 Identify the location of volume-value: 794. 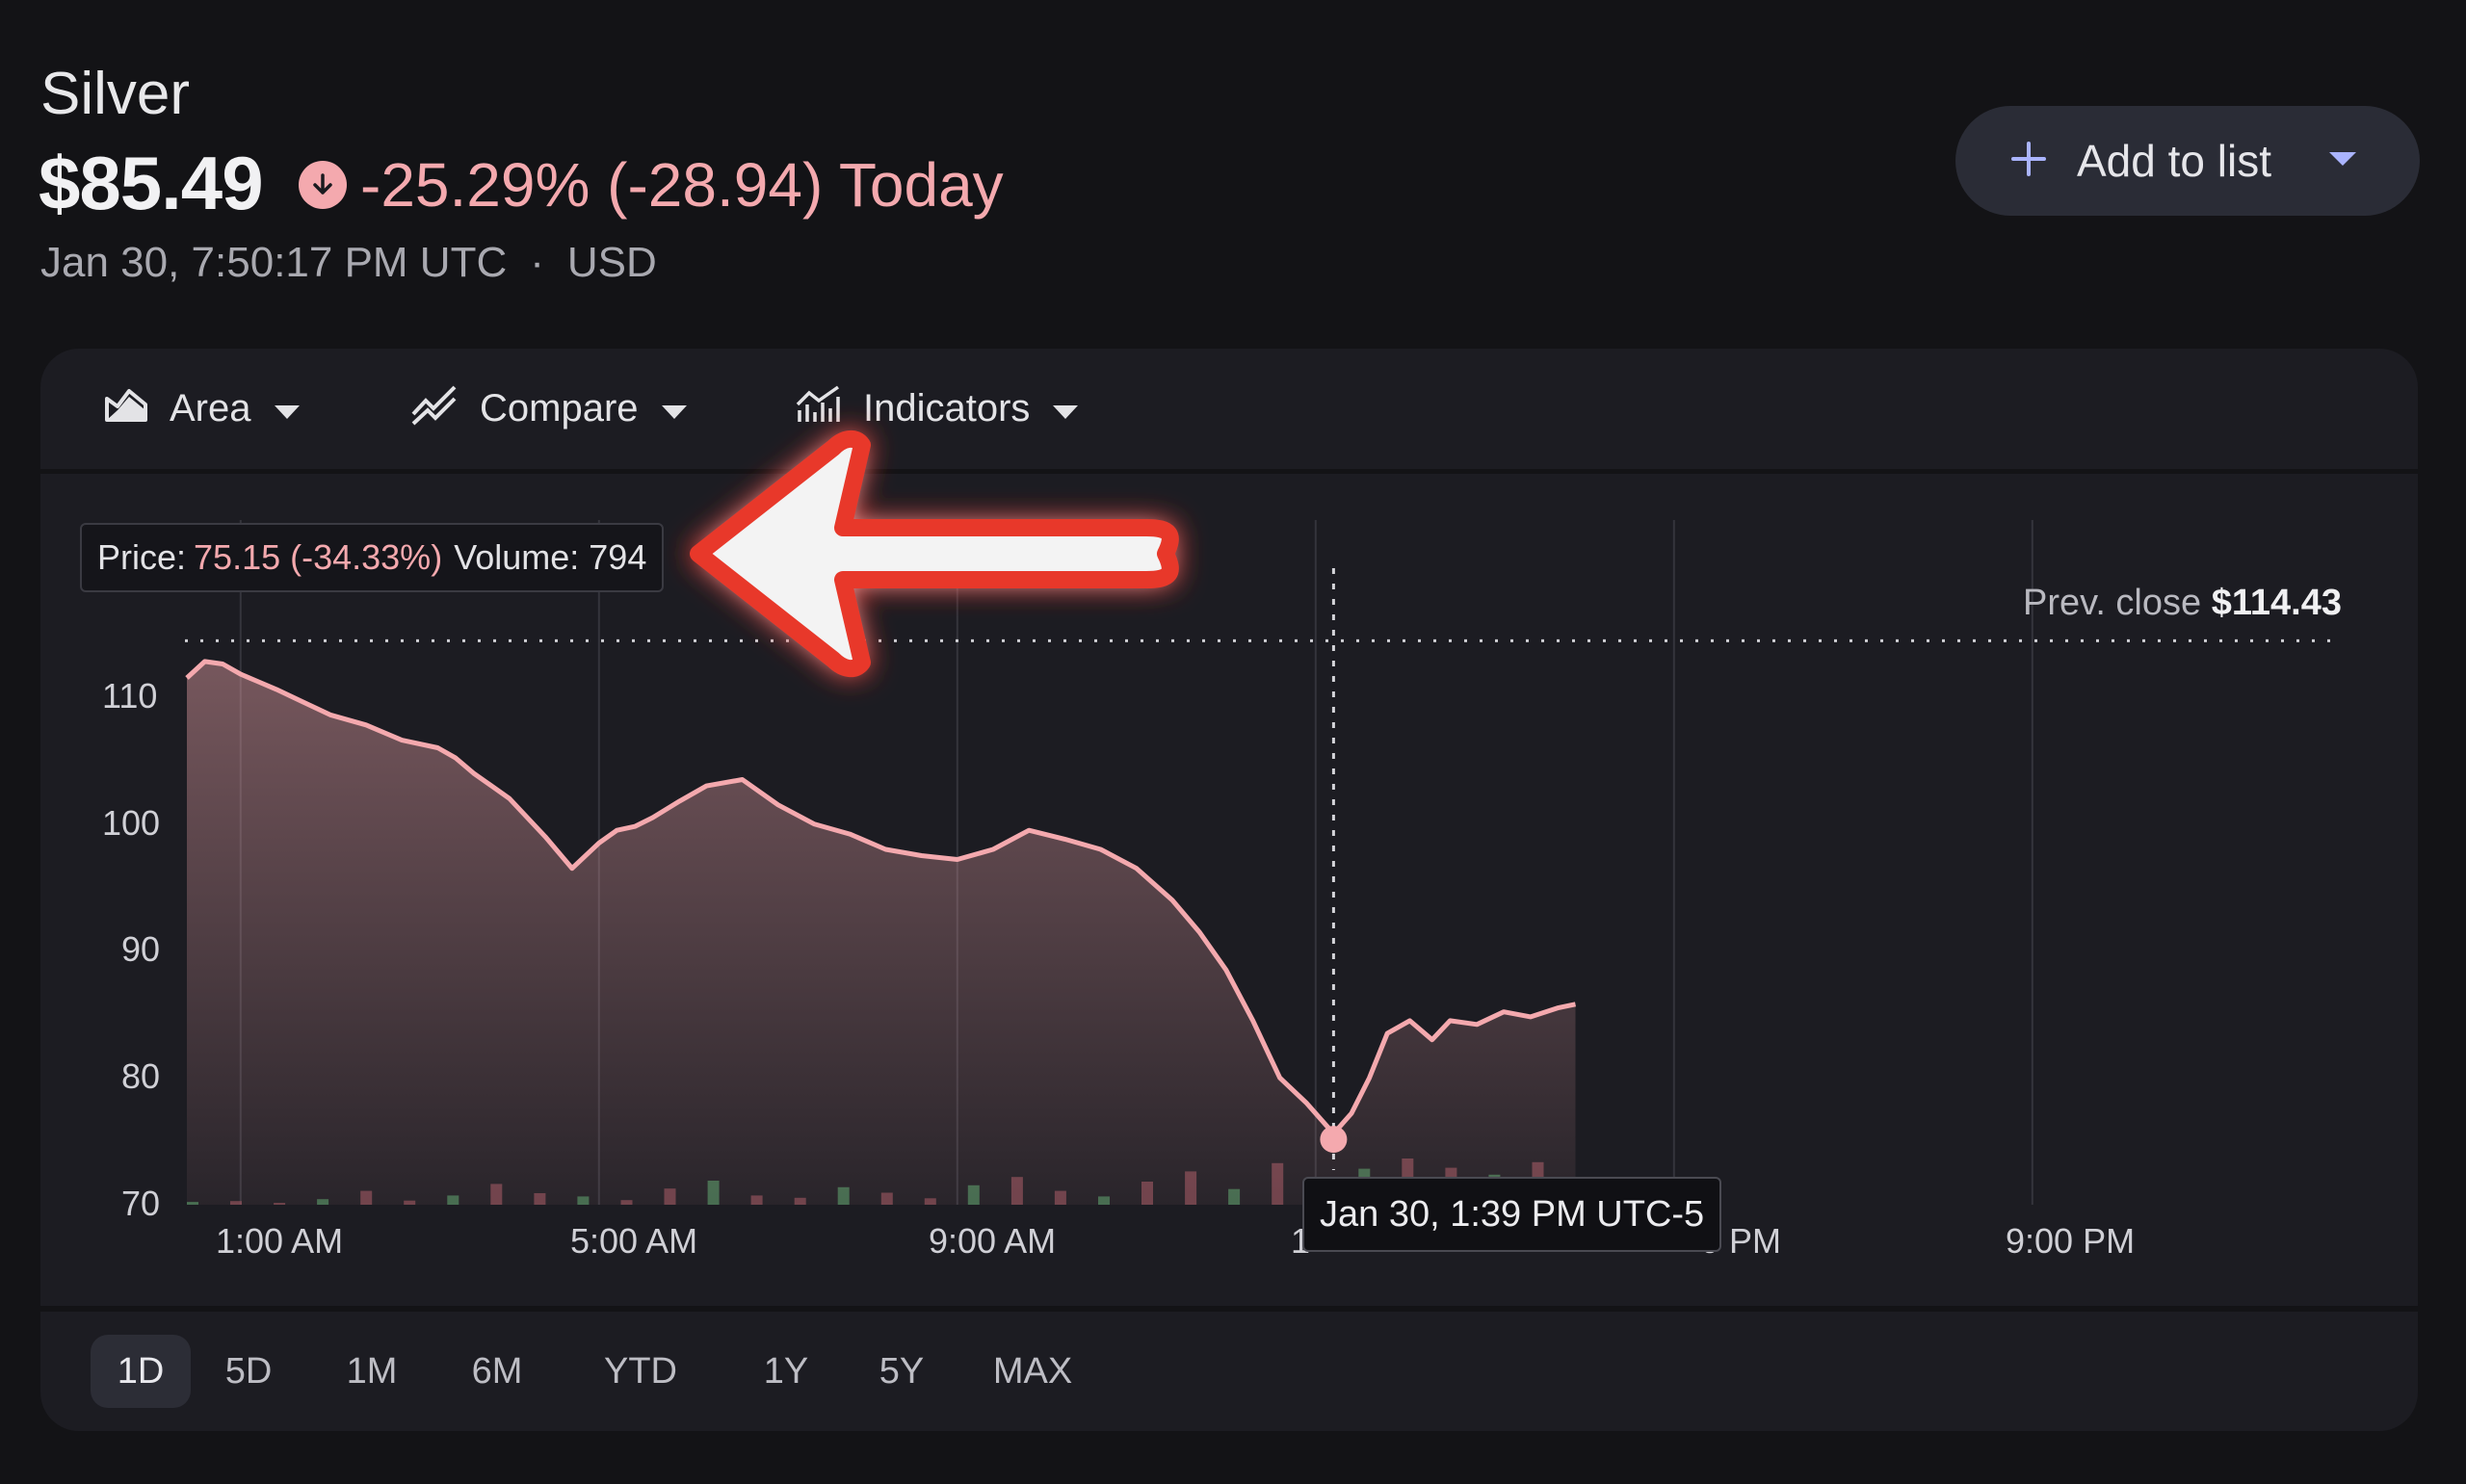
(618, 557).